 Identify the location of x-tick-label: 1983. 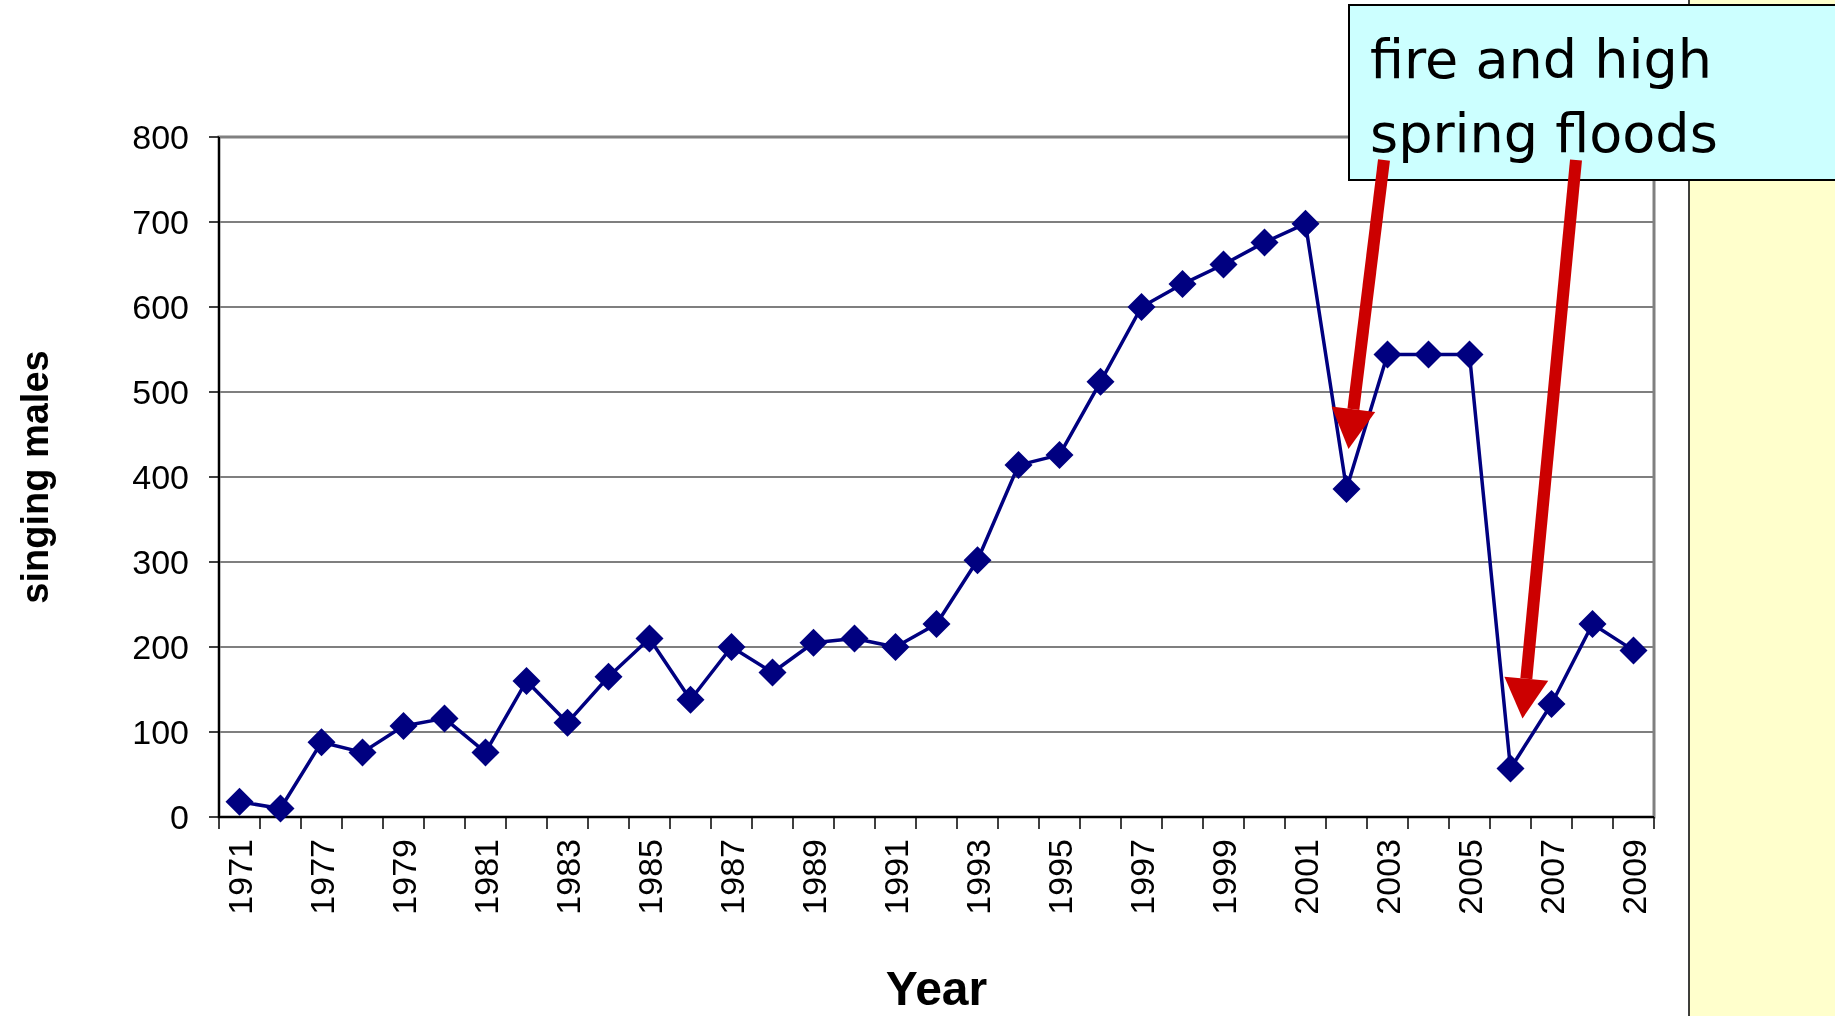
(567, 877).